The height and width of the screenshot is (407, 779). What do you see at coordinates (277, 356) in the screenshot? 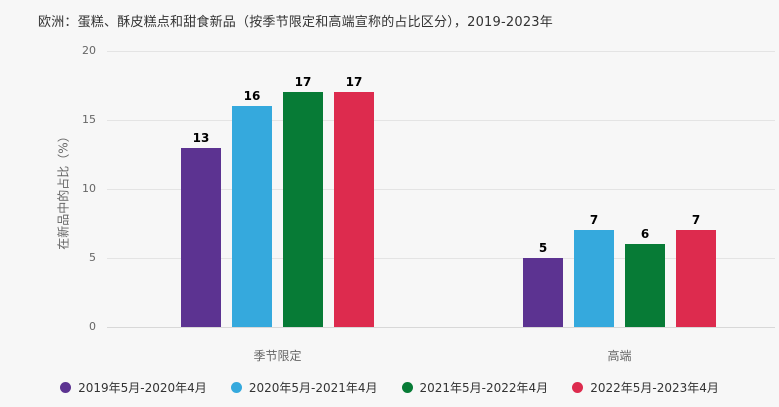
I see `x-category-label: 季节限定` at bounding box center [277, 356].